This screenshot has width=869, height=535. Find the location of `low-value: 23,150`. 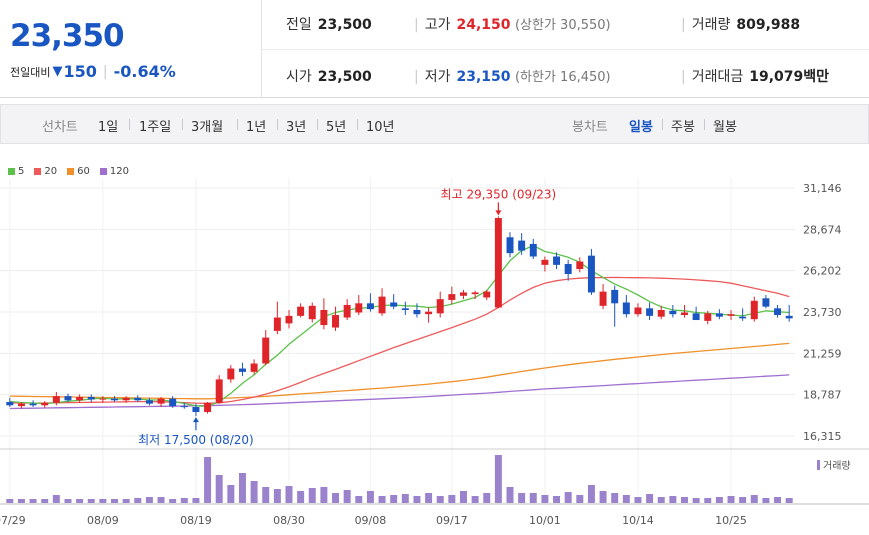

low-value: 23,150 is located at coordinates (483, 77).